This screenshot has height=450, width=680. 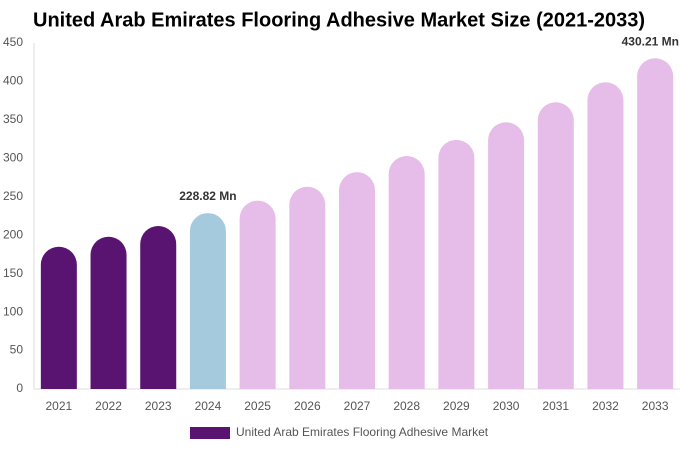 What do you see at coordinates (357, 406) in the screenshot?
I see `x-tick-label: 2027` at bounding box center [357, 406].